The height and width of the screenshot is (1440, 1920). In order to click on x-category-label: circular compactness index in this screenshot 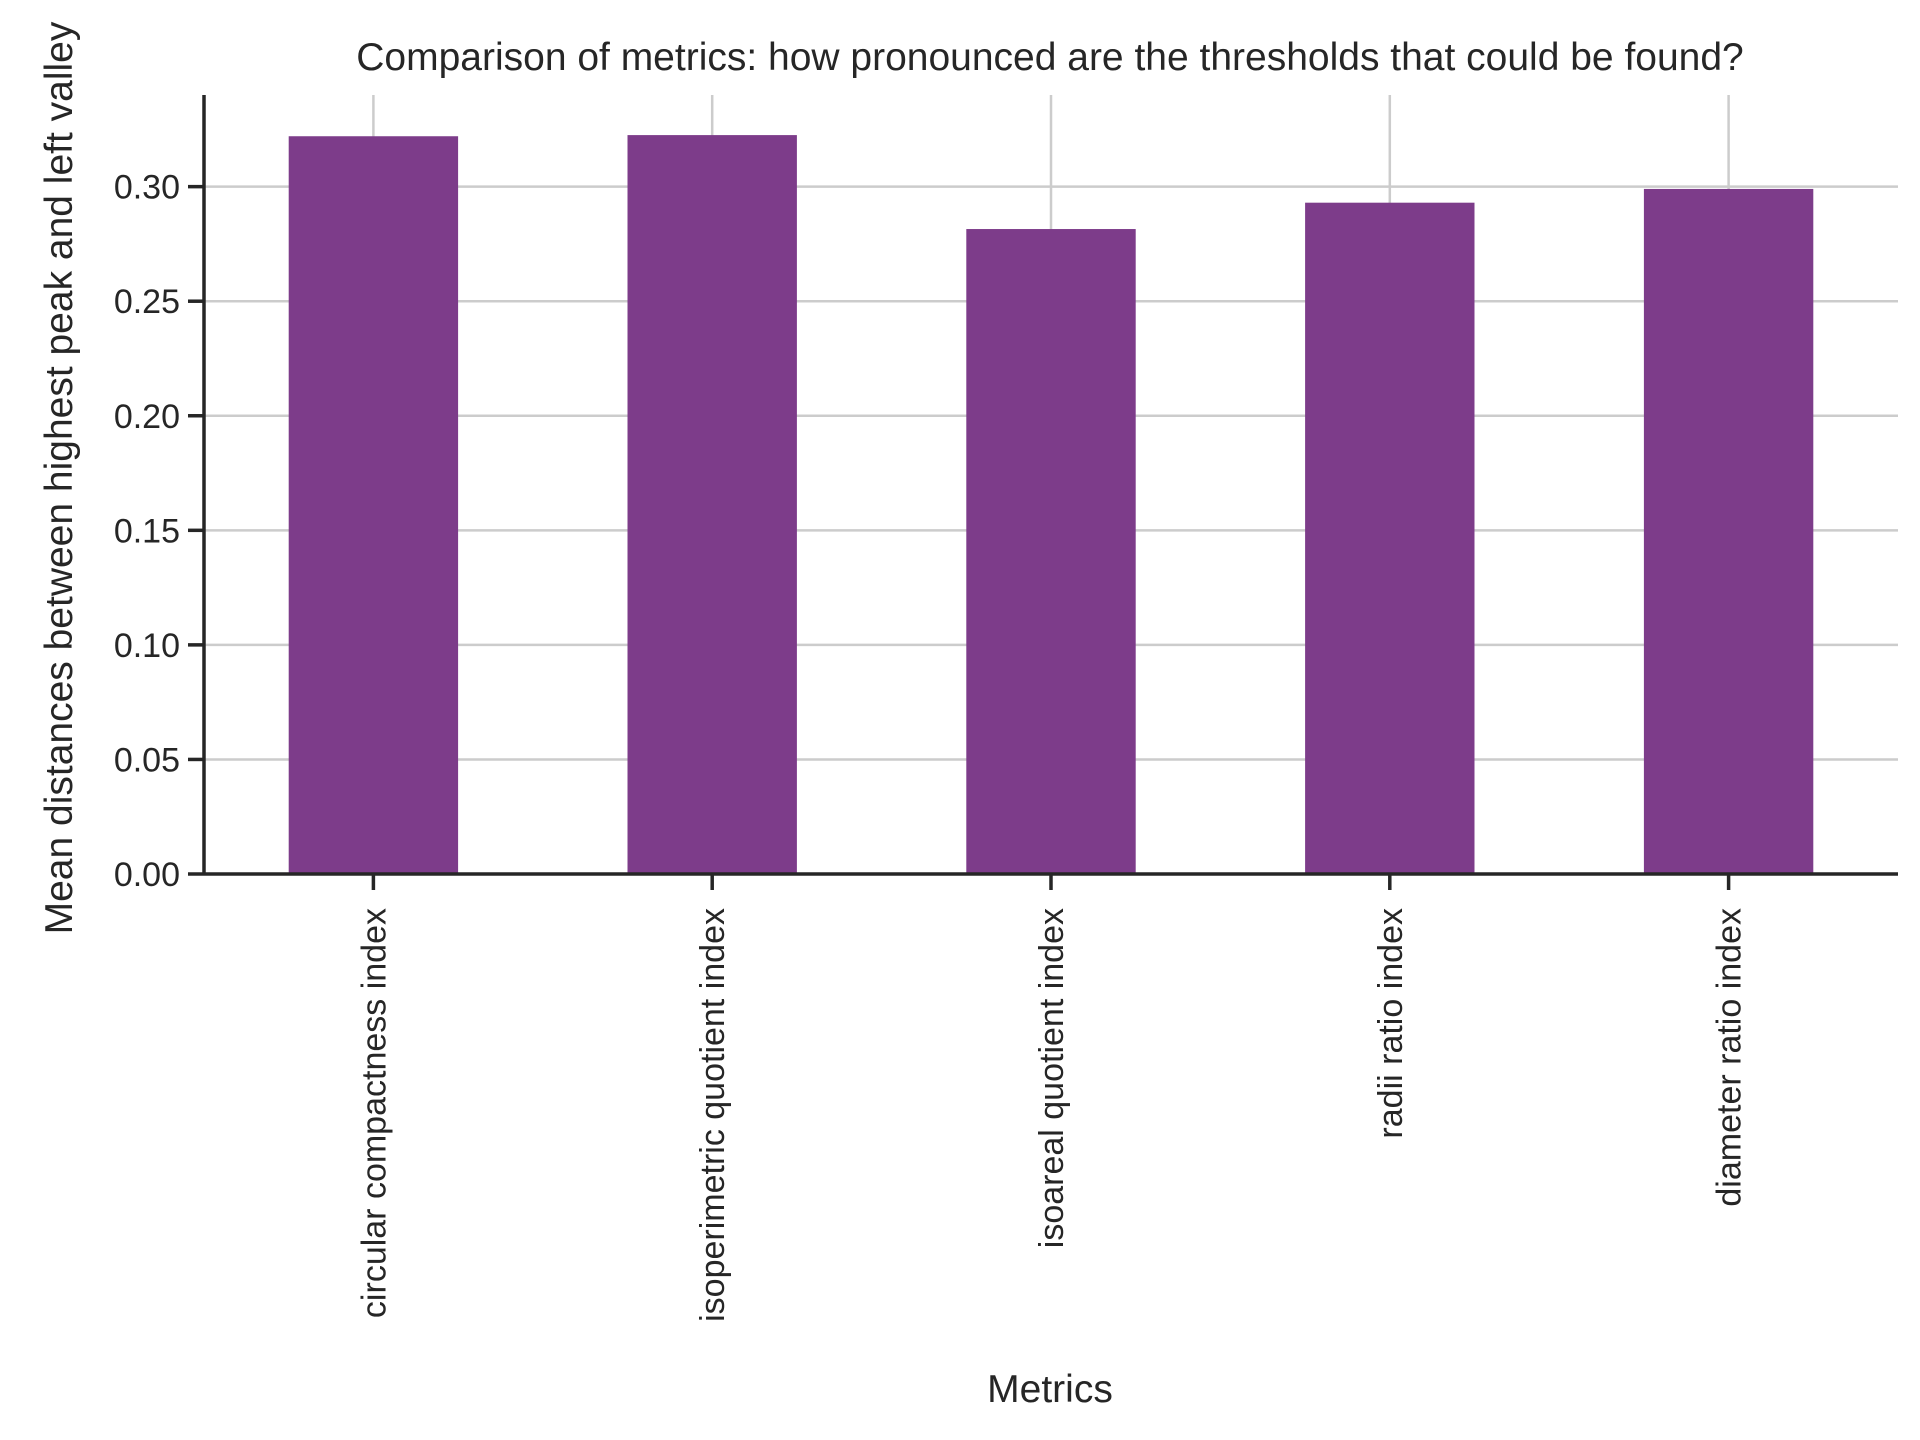, I will do `click(374, 1113)`.